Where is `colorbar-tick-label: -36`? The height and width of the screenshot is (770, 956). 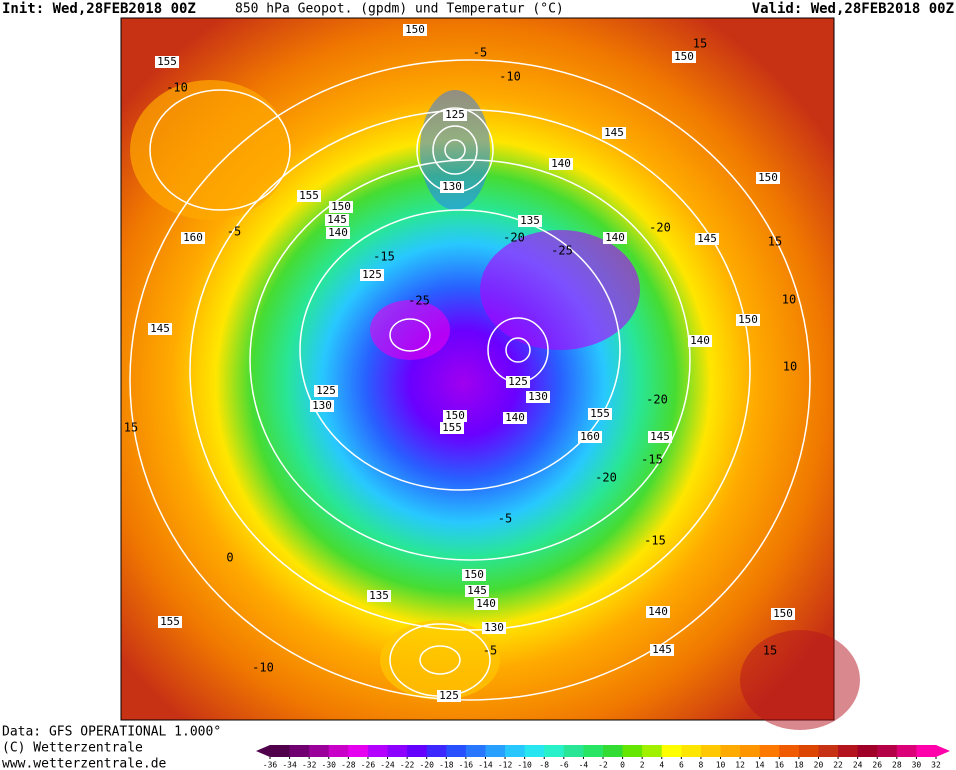 colorbar-tick-label: -36 is located at coordinates (270, 765).